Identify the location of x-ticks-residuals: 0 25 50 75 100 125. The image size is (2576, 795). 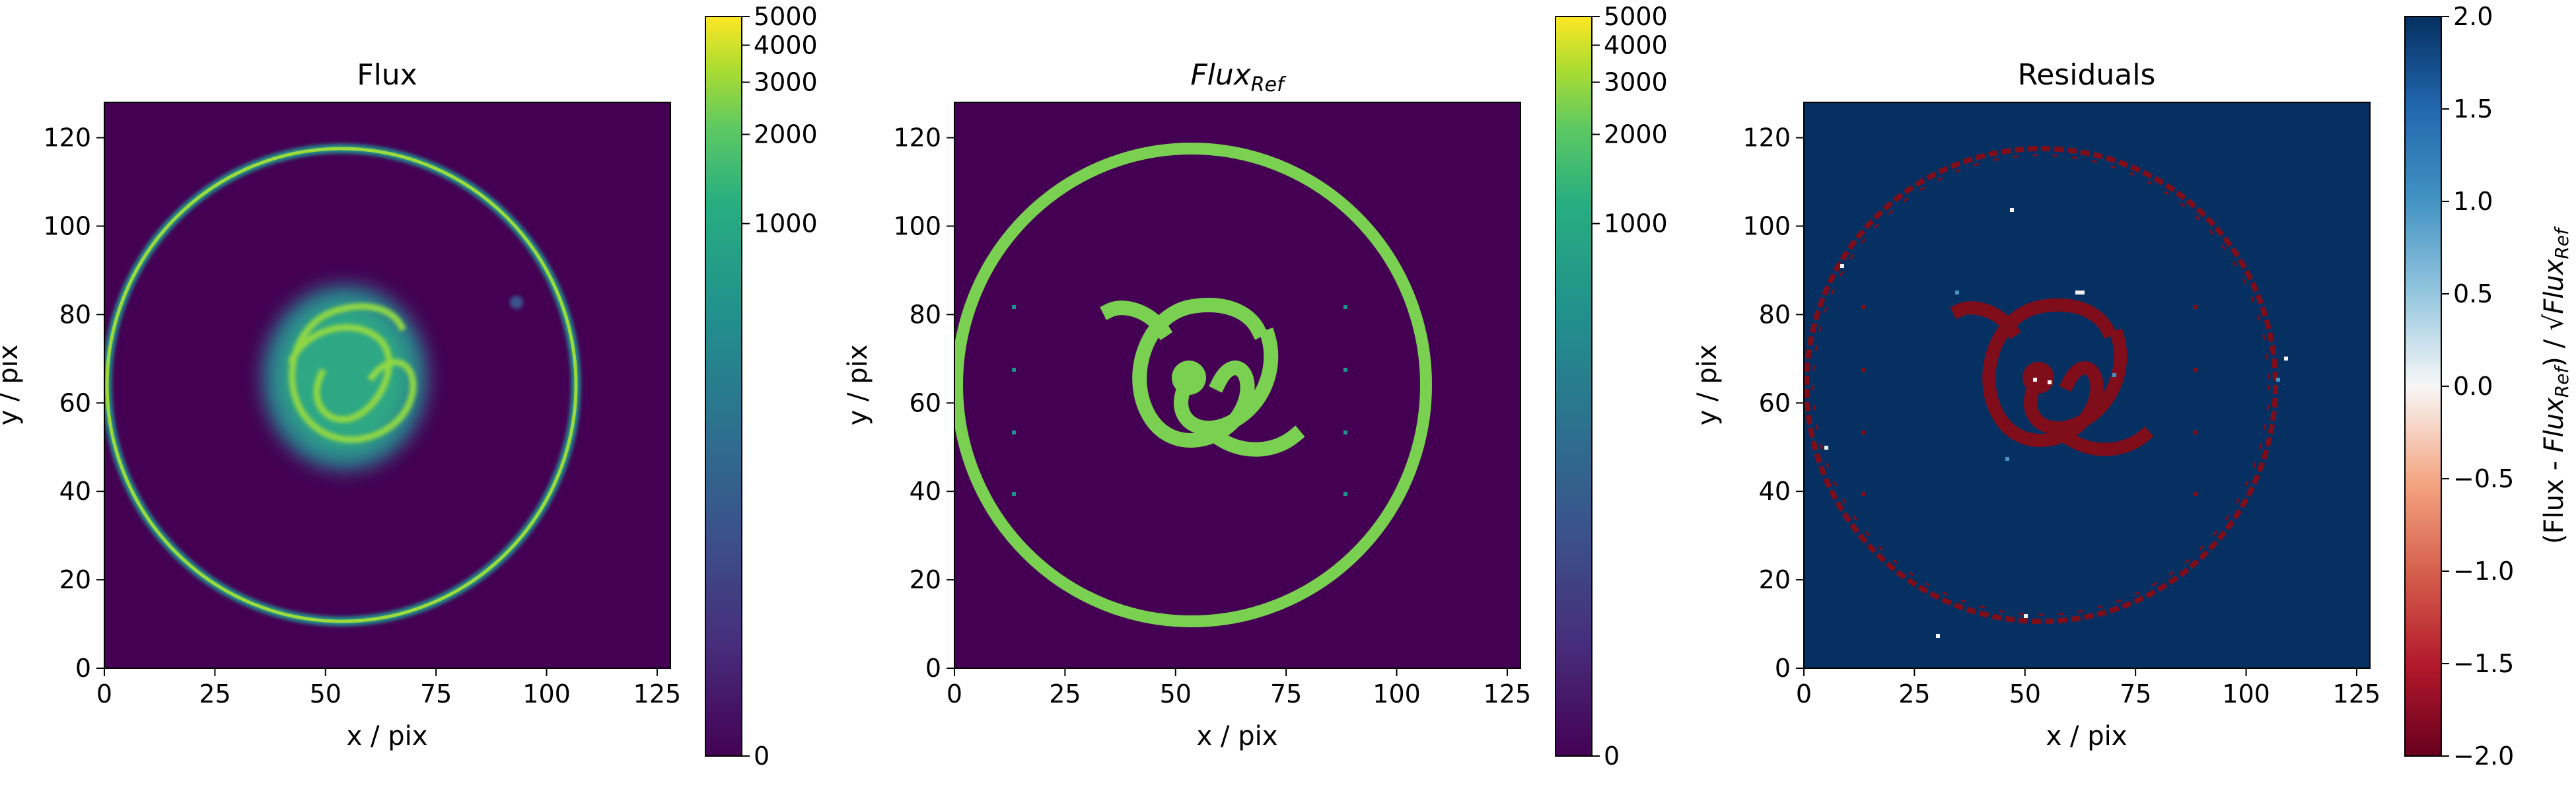
(2088, 688).